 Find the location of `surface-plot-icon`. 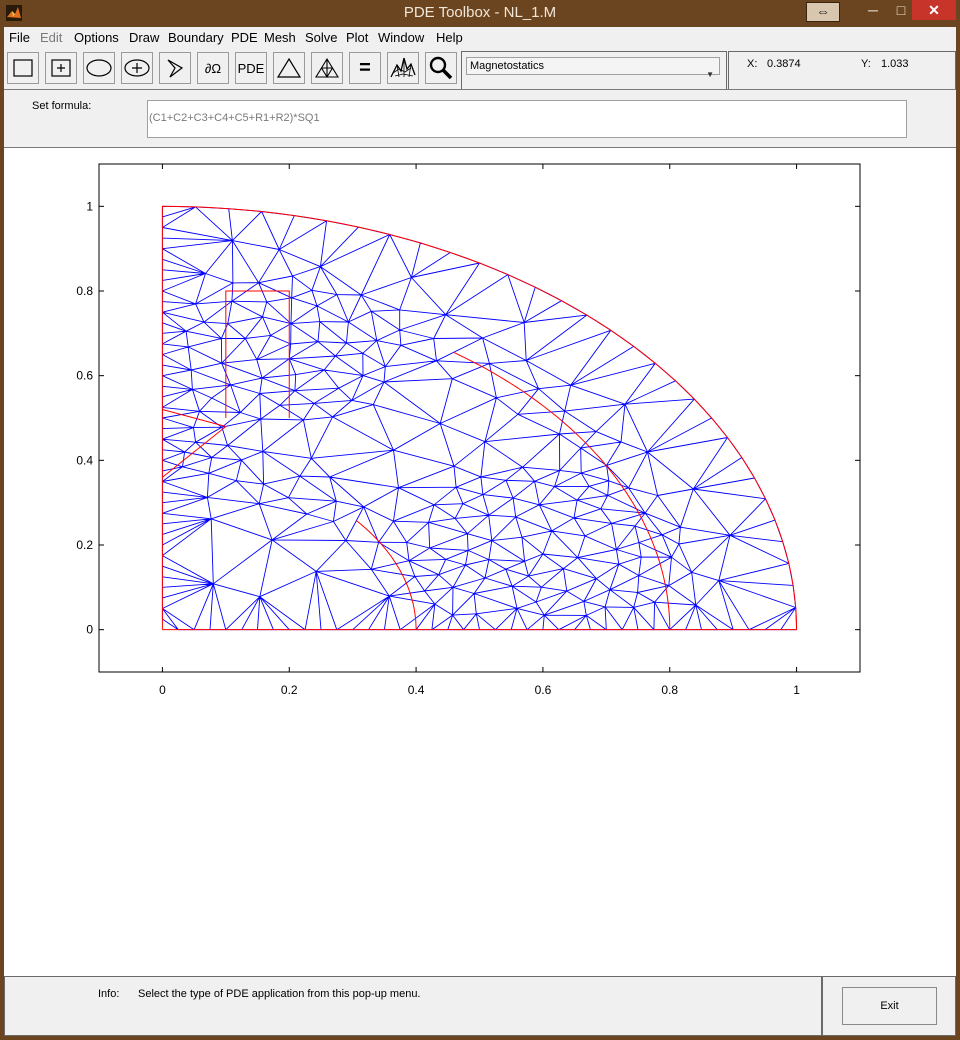

surface-plot-icon is located at coordinates (403, 67).